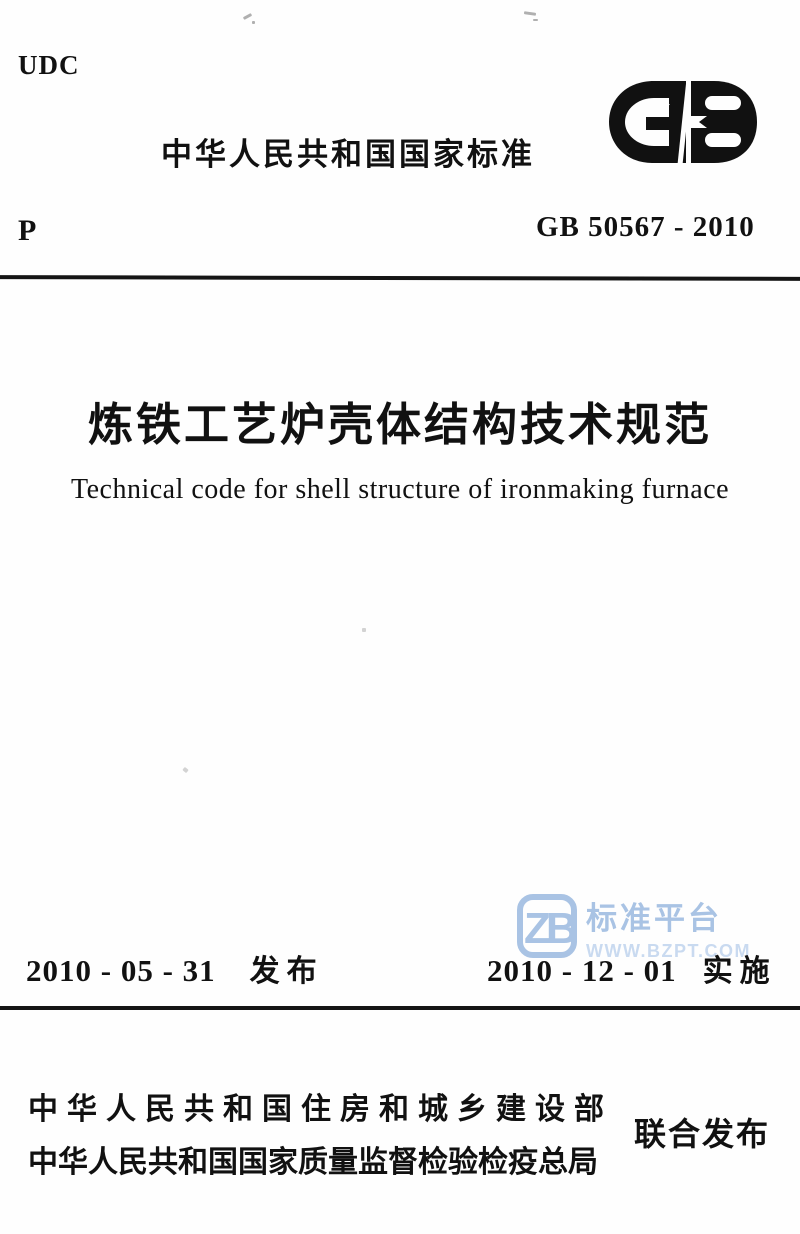  What do you see at coordinates (49, 65) in the screenshot?
I see `udc-label: UDC` at bounding box center [49, 65].